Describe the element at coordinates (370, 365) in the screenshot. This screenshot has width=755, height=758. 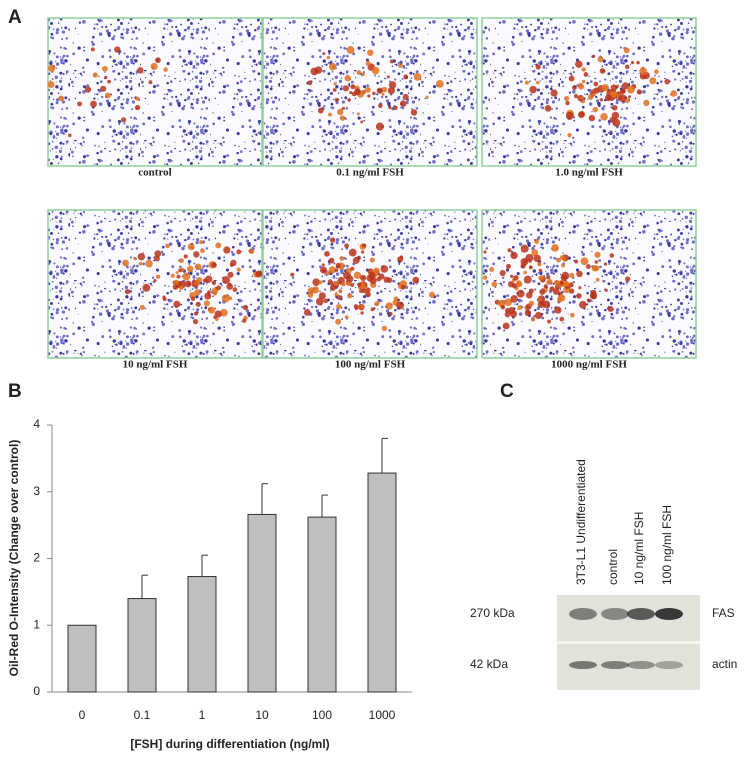
I see `image-caption: 100 ng/ml FSH` at that location.